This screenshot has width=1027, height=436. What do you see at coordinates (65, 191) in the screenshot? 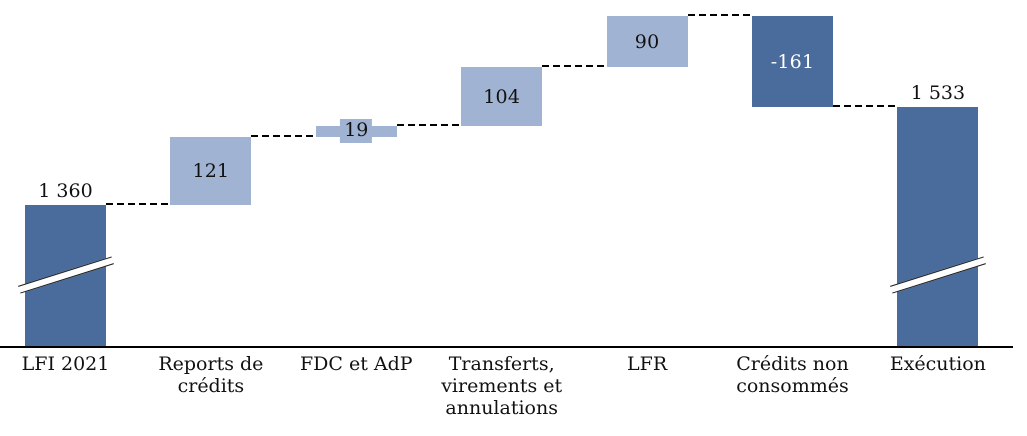
I see `value-label-lfi-2021: 1 360` at bounding box center [65, 191].